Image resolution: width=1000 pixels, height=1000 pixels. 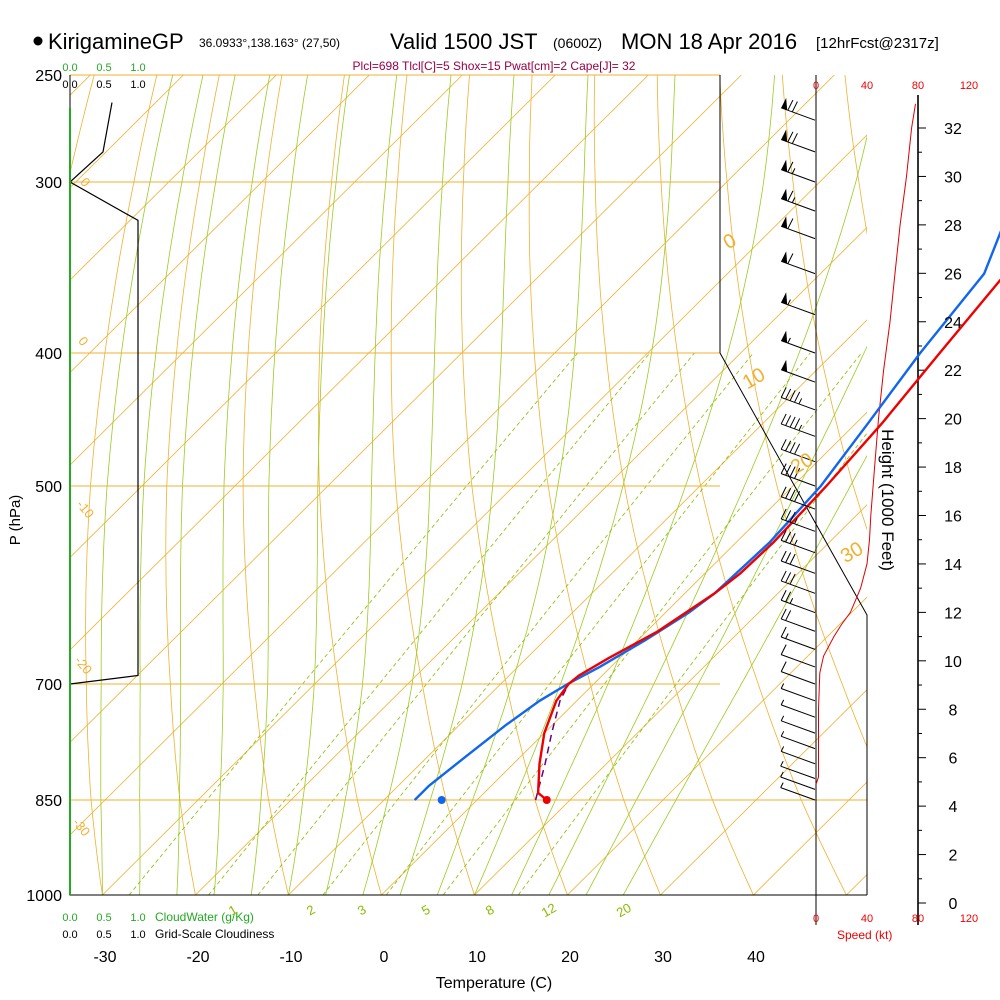 I want to click on pressure-tick-label: 300, so click(x=48, y=183).